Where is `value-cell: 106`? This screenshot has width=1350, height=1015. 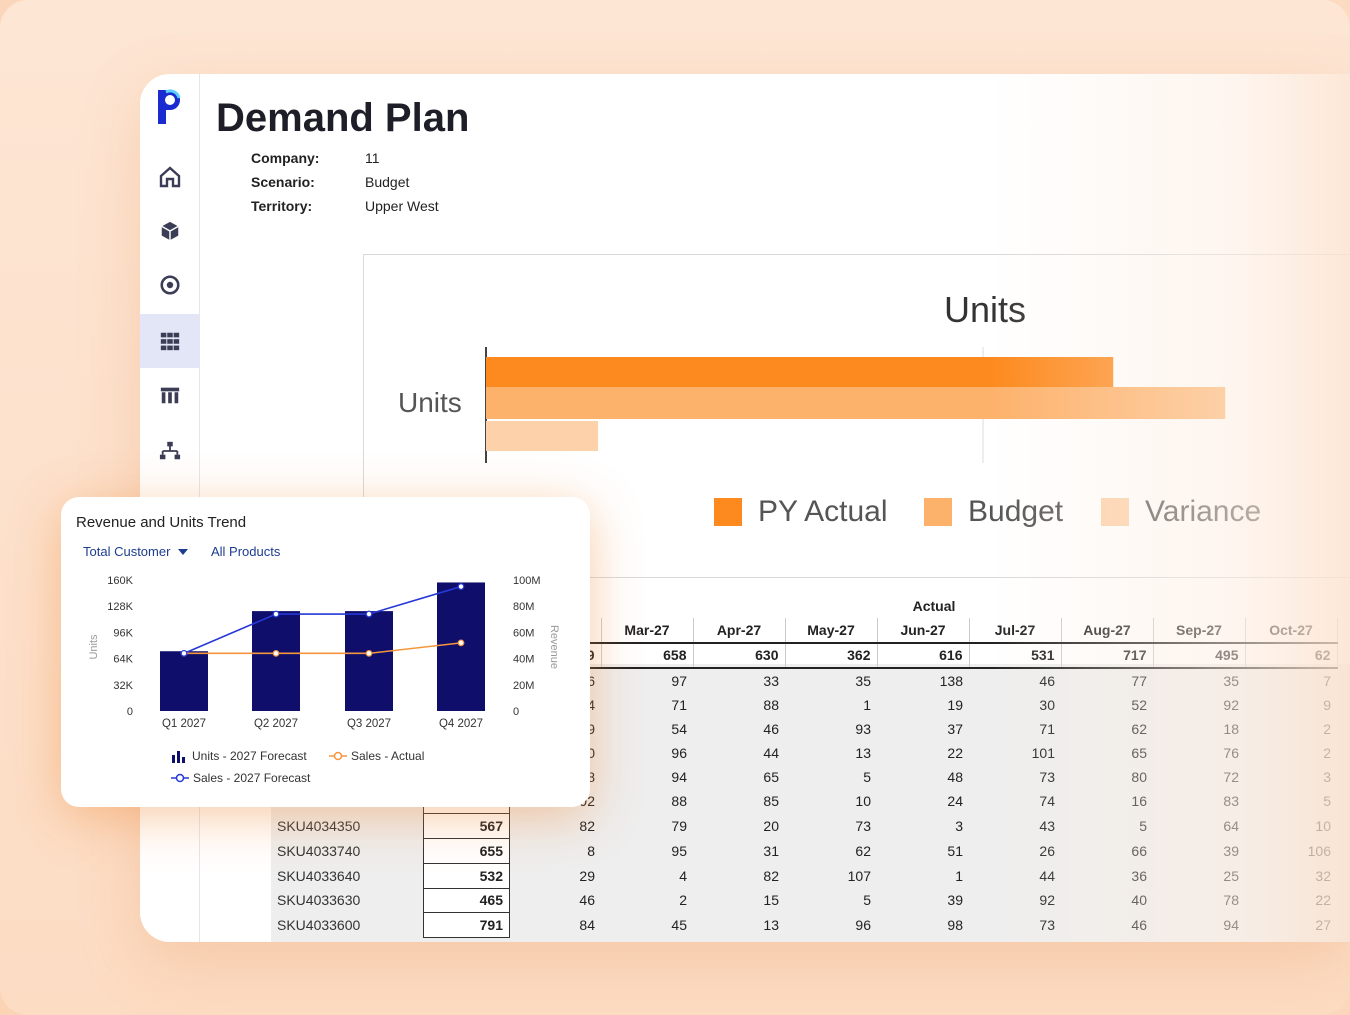 value-cell: 106 is located at coordinates (1319, 850).